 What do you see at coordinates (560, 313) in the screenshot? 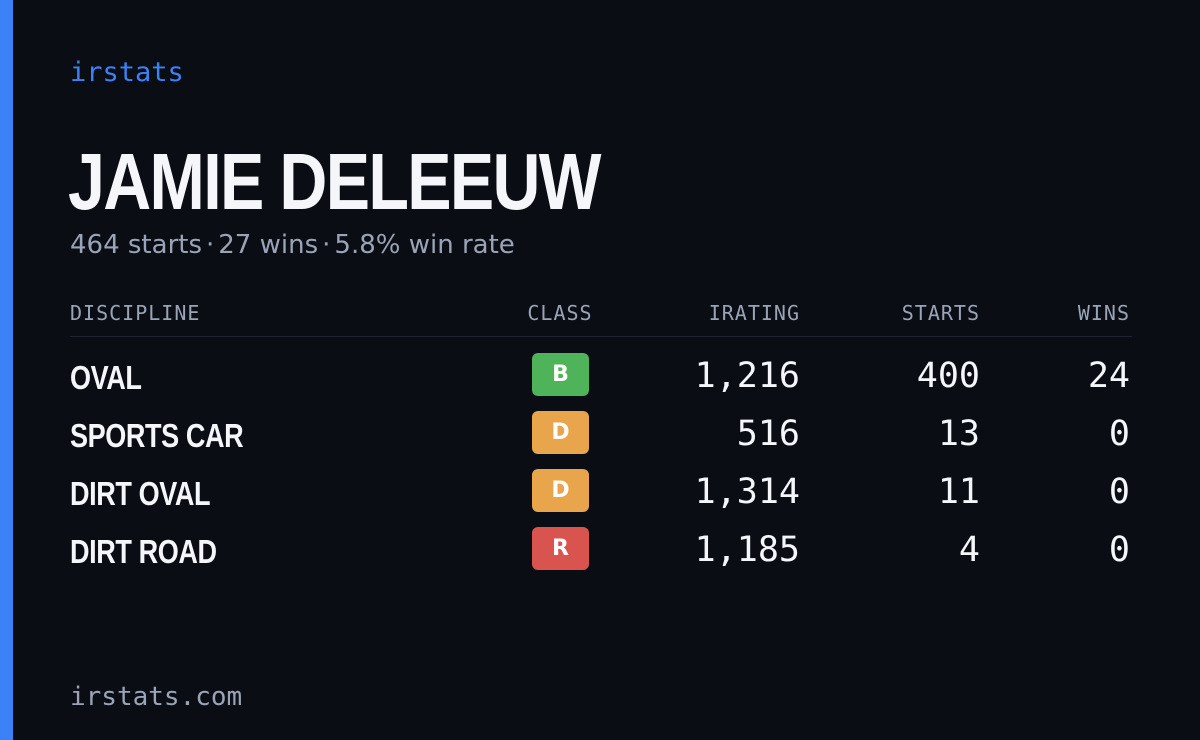
I see `header-class: CLASS` at bounding box center [560, 313].